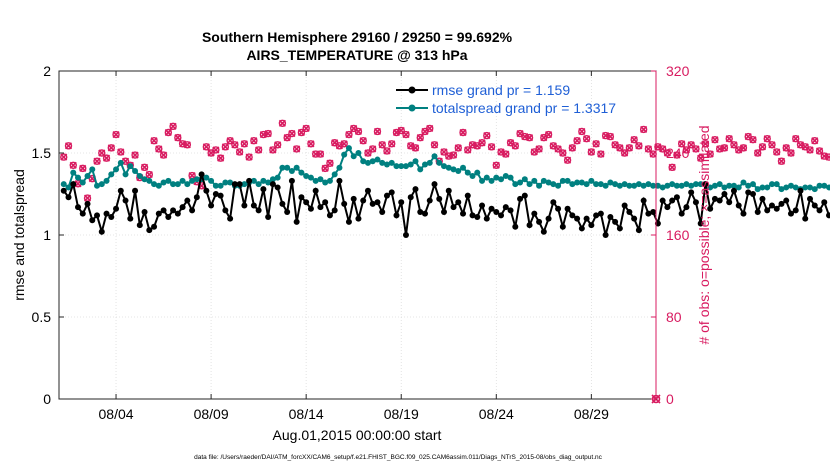 Image resolution: width=830 pixels, height=475 pixels. I want to click on chart-subtitle: AIRS_TEMPERATURE @ 313 hPa, so click(356, 55).